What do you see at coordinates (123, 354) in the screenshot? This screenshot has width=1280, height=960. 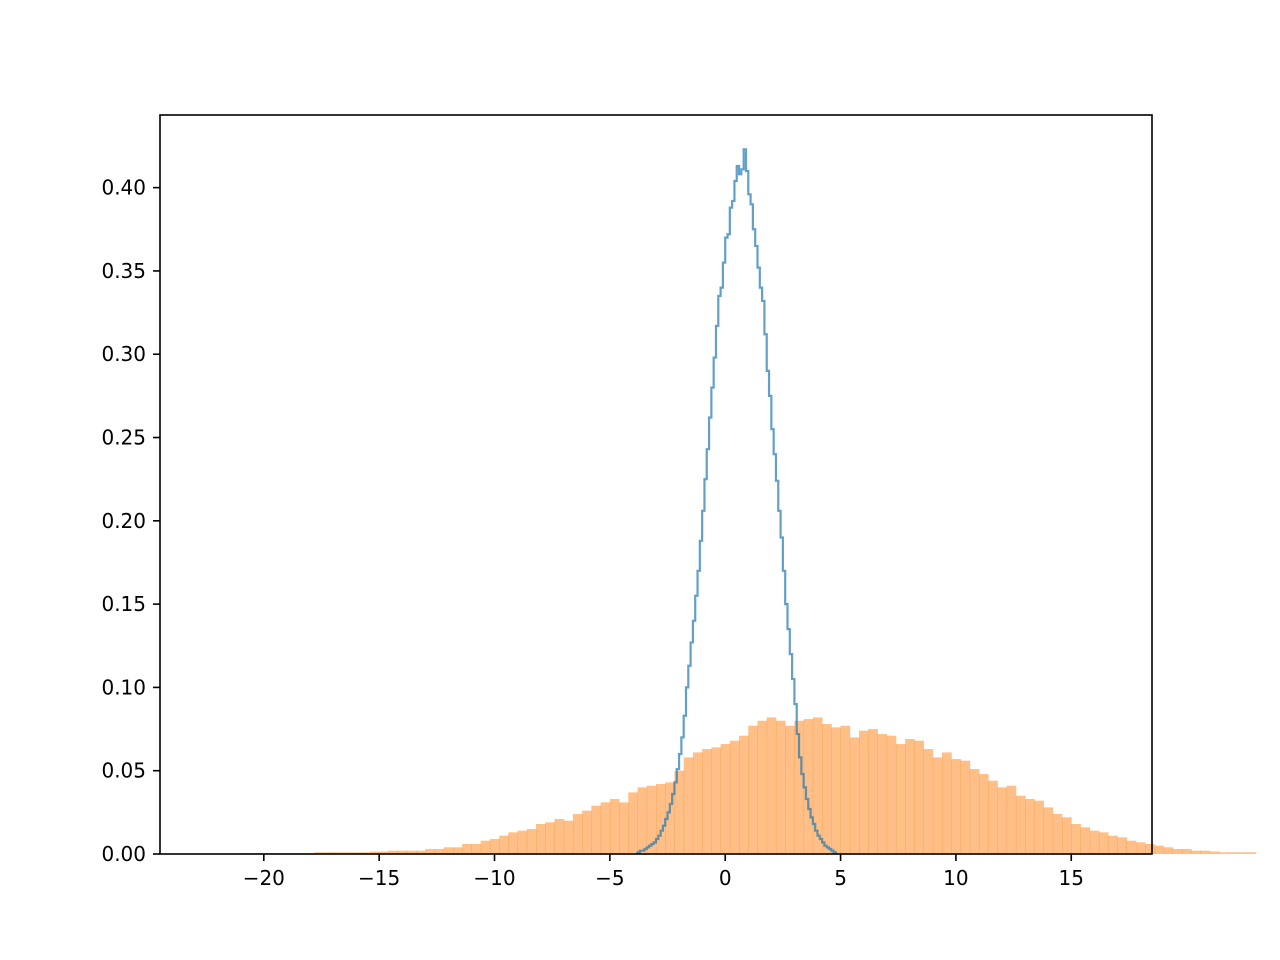 I see `y-tick-label: 0.30` at bounding box center [123, 354].